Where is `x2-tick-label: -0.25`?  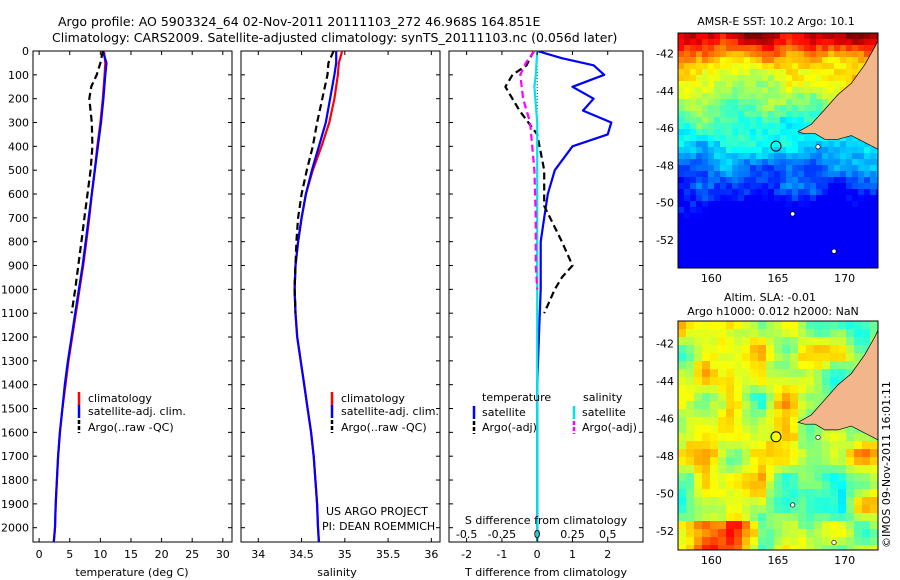
x2-tick-label: -0.25 is located at coordinates (502, 534).